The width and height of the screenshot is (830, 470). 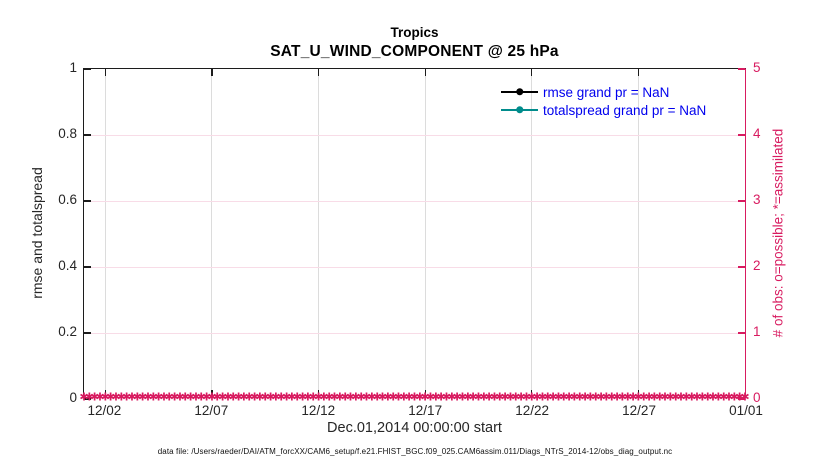 I want to click on y-left-tick-label: 0.4, so click(x=67, y=265).